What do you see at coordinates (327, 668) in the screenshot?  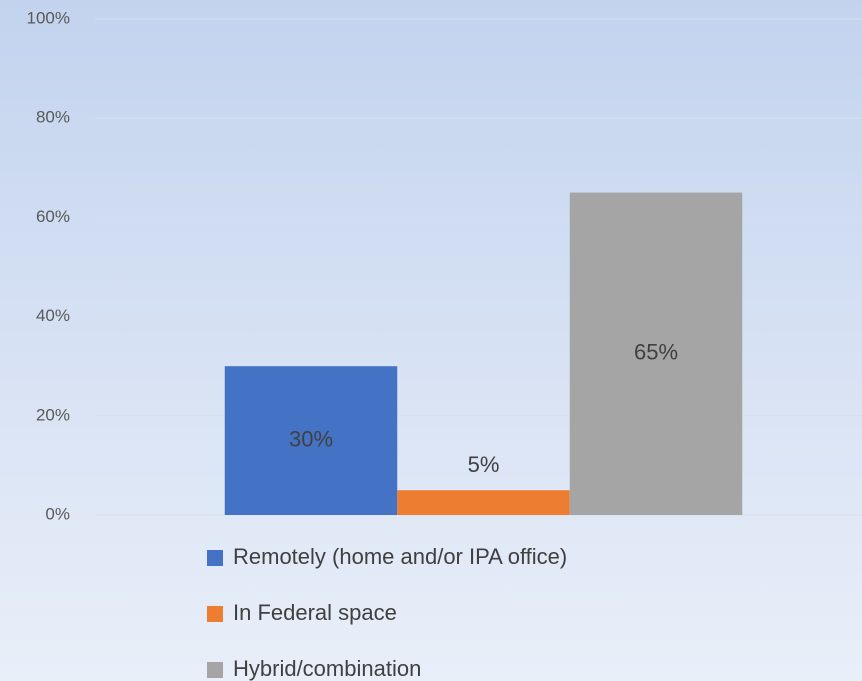 I see `legend-label: Hybrid/combination` at bounding box center [327, 668].